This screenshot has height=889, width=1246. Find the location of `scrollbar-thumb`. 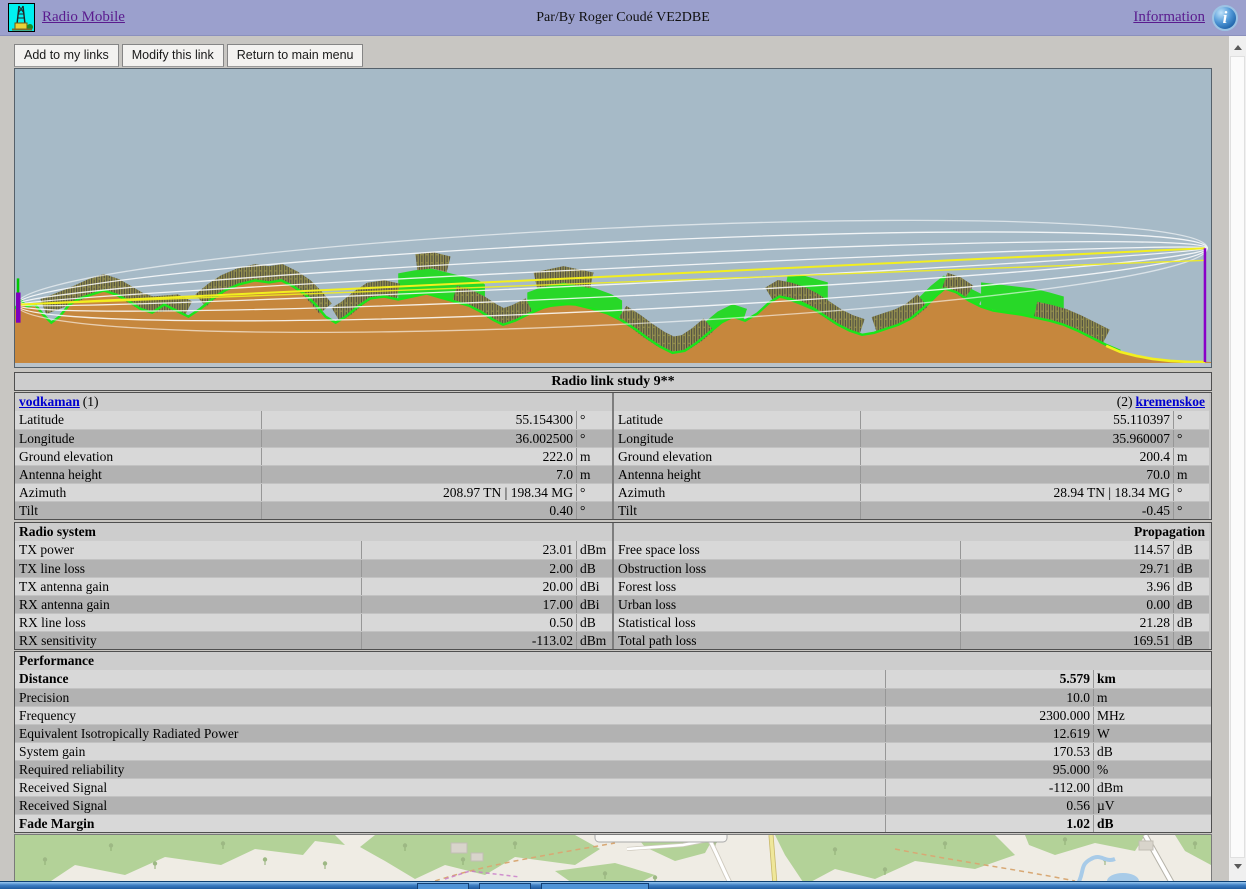

scrollbar-thumb is located at coordinates (1237, 457).